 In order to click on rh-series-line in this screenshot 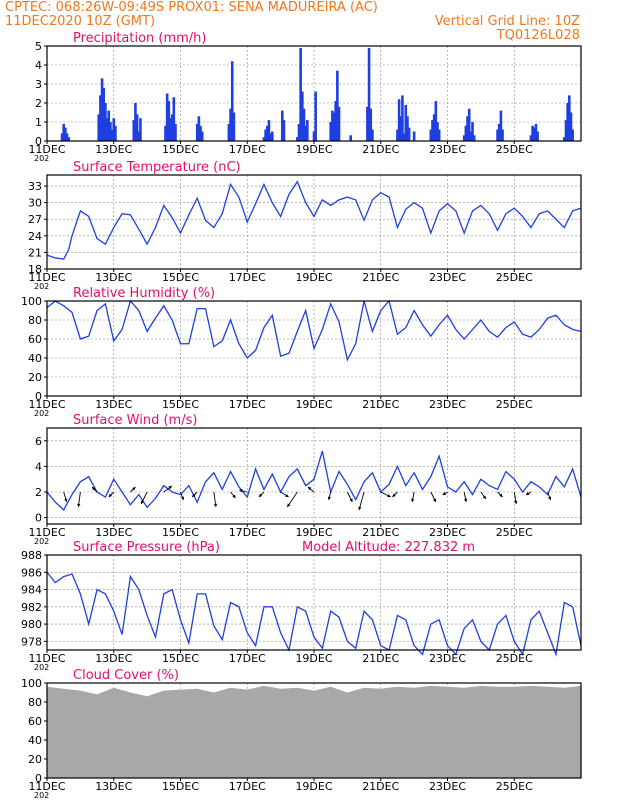, I will do `click(314, 330)`.